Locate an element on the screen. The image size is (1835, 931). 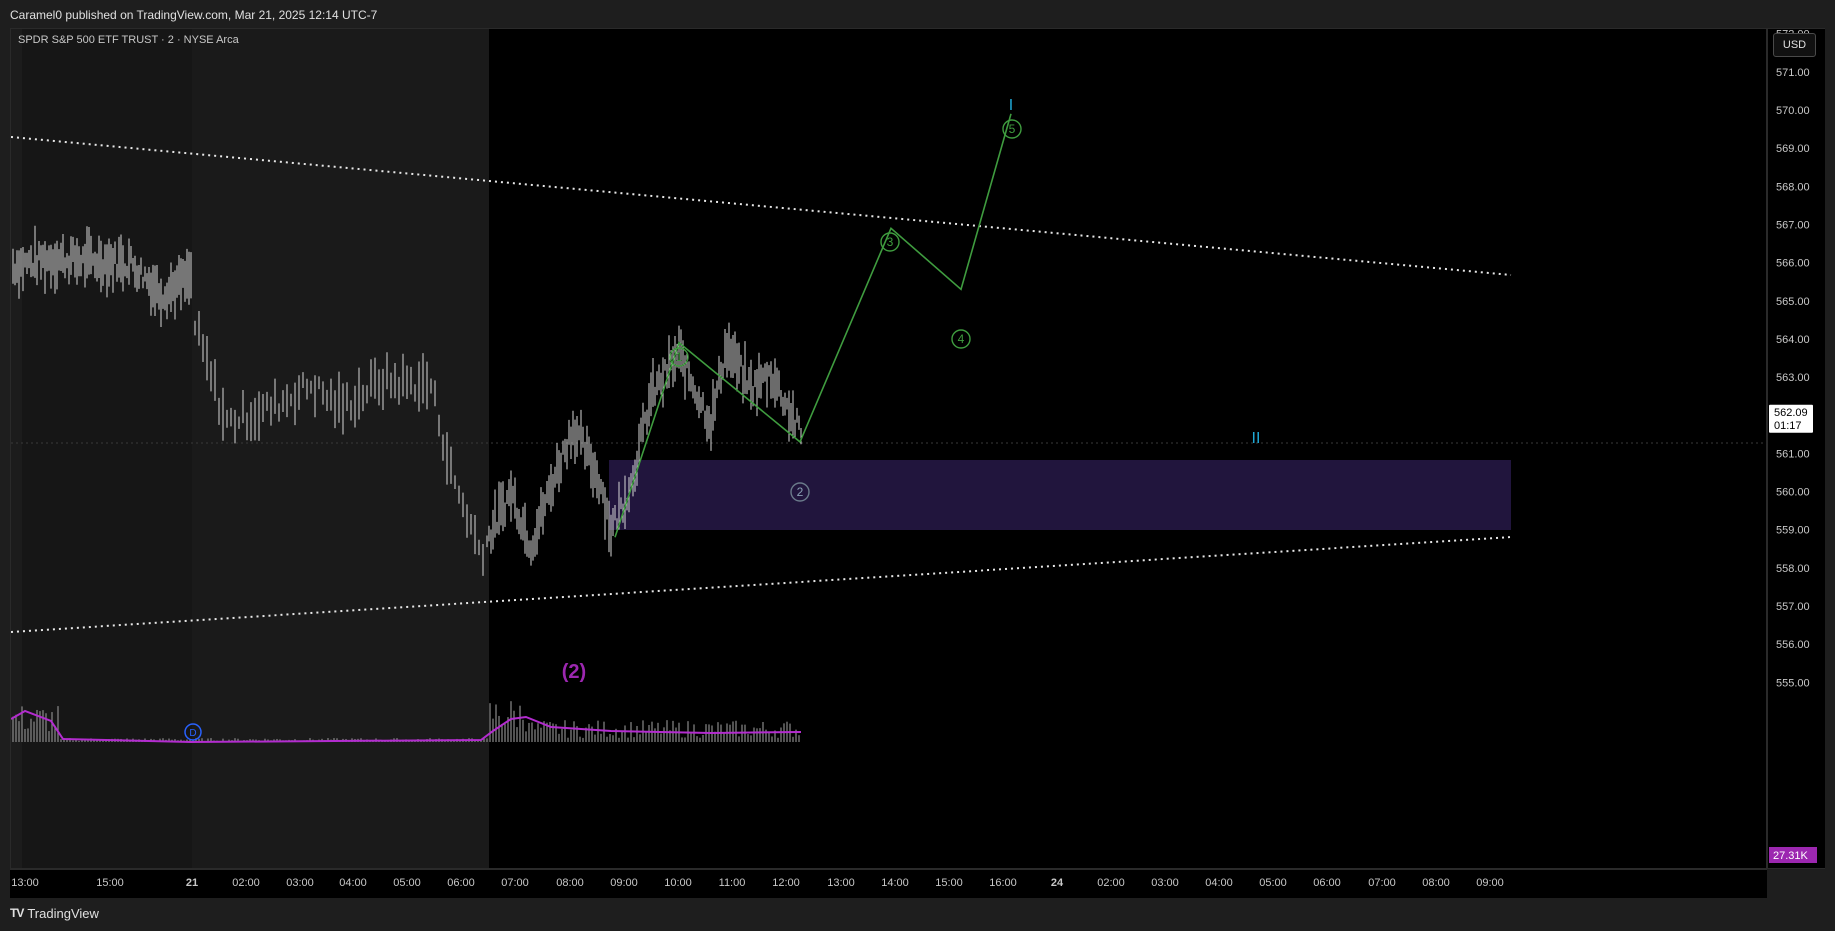
time-tick-label: 16:00 is located at coordinates (1003, 883).